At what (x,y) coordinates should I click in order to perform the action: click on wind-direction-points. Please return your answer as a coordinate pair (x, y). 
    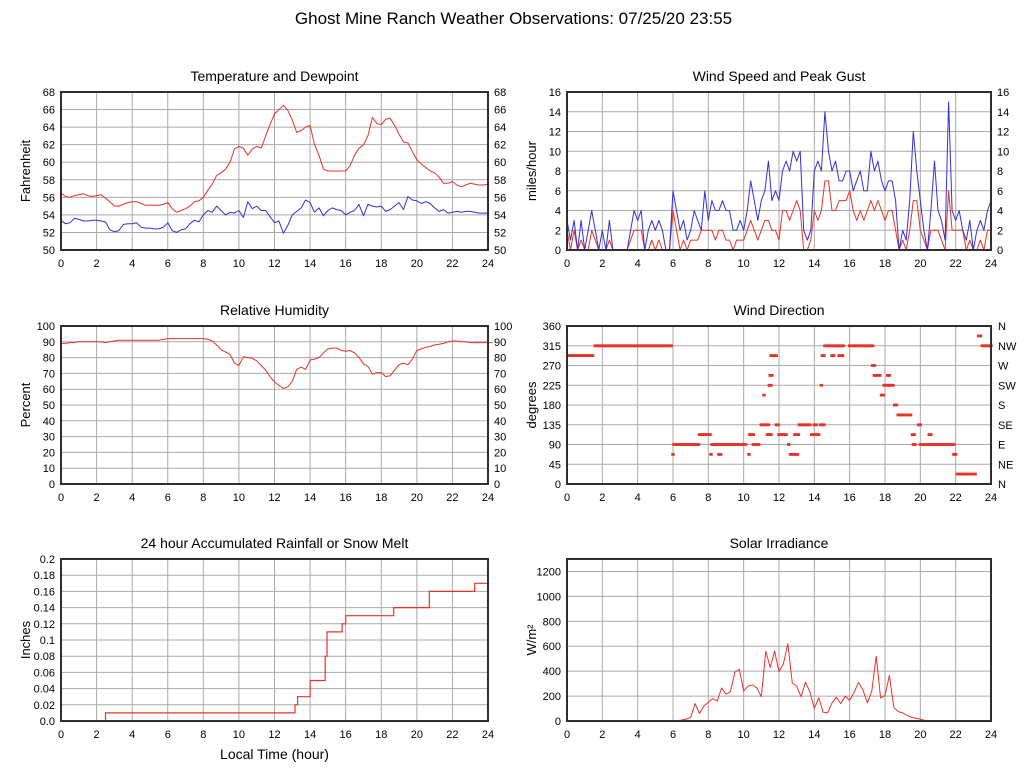
    Looking at the image, I should click on (779, 405).